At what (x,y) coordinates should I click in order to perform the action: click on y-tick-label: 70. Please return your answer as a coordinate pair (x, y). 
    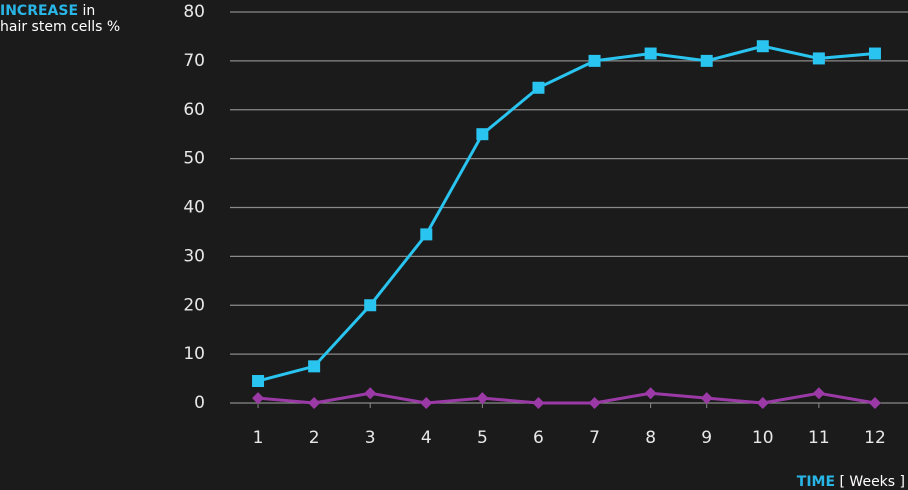
    Looking at the image, I should click on (194, 61).